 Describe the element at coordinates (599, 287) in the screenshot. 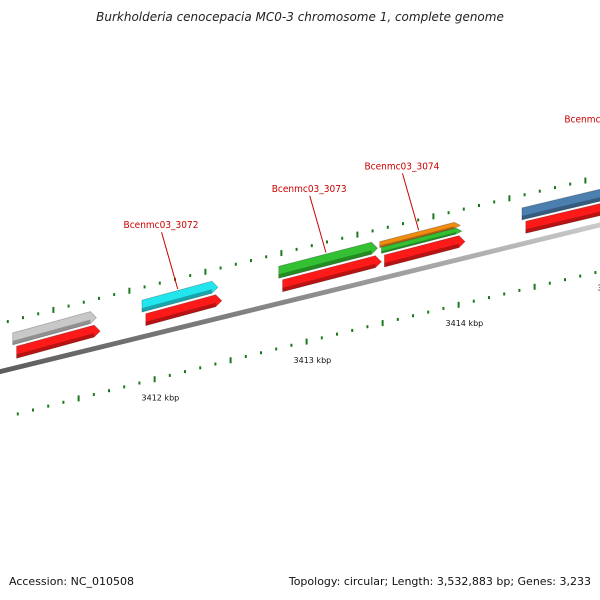

I see `scale-label: 3415 kbp` at that location.